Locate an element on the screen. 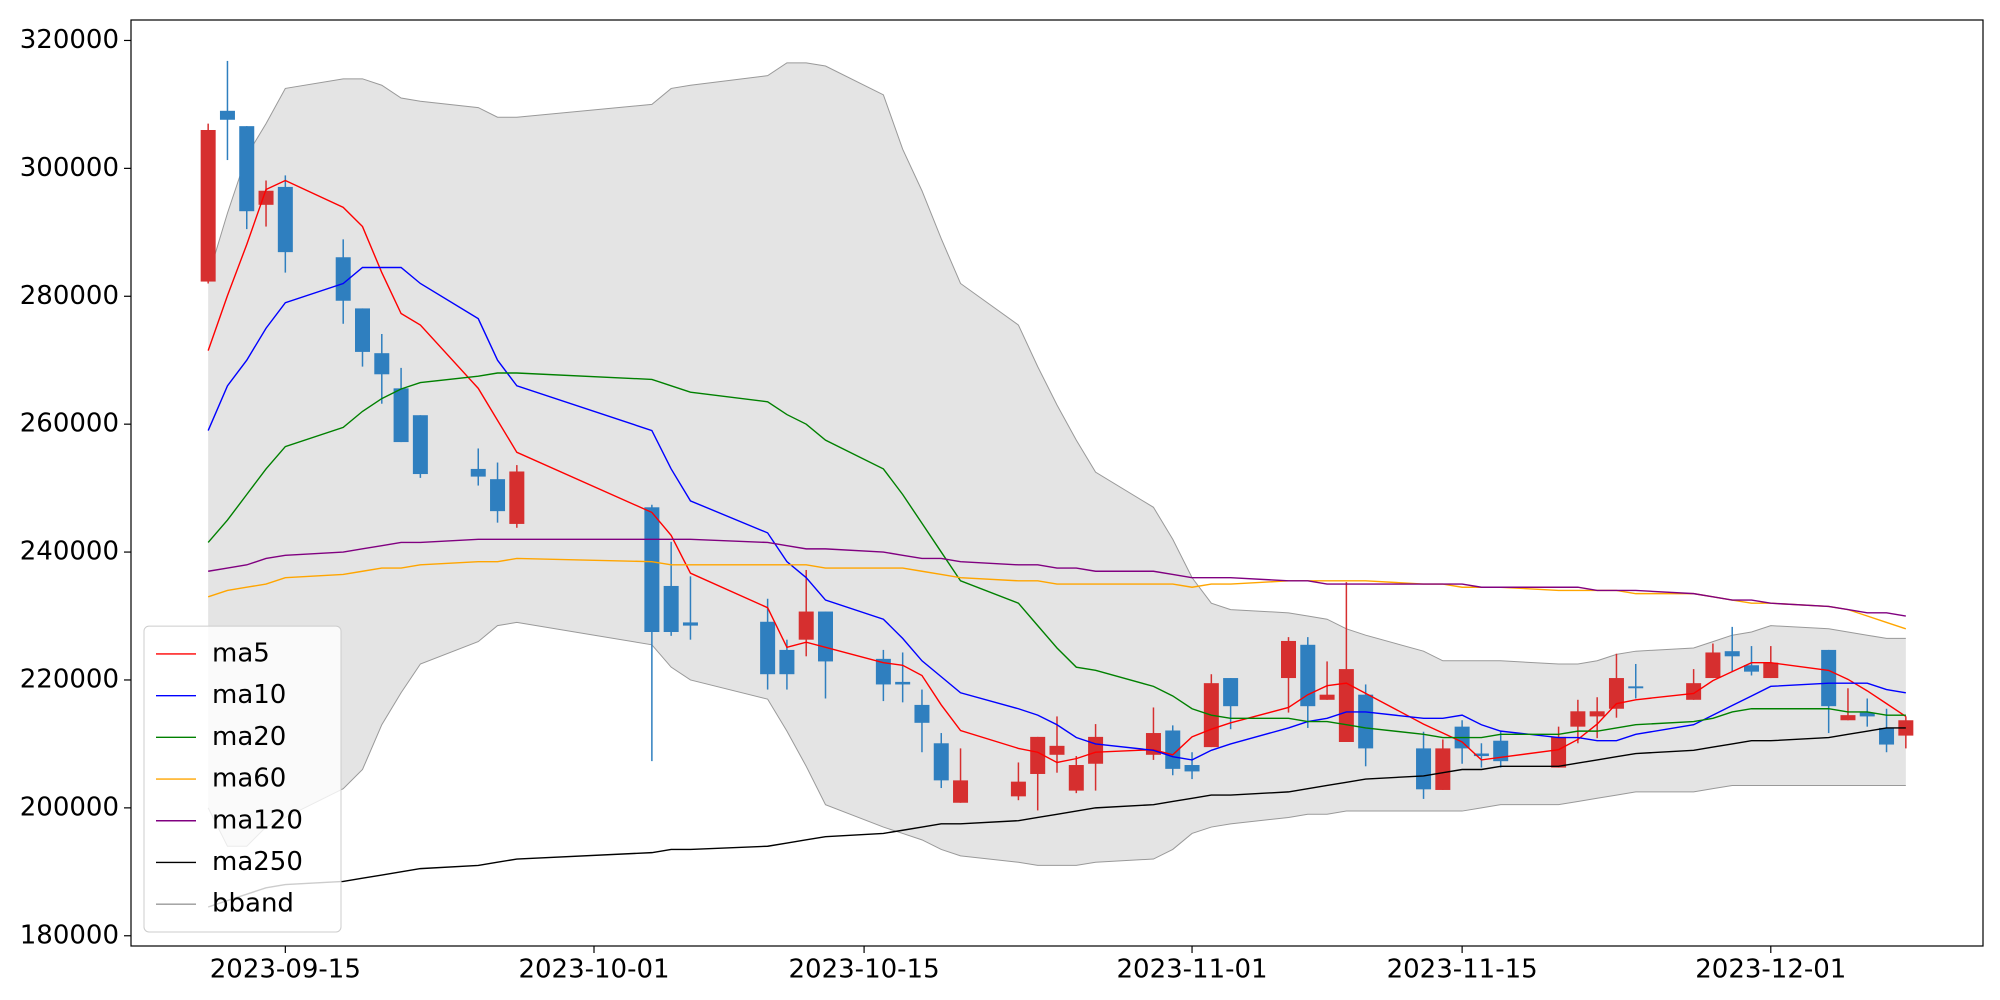  y-tick-label: 280000 is located at coordinates (69, 296).